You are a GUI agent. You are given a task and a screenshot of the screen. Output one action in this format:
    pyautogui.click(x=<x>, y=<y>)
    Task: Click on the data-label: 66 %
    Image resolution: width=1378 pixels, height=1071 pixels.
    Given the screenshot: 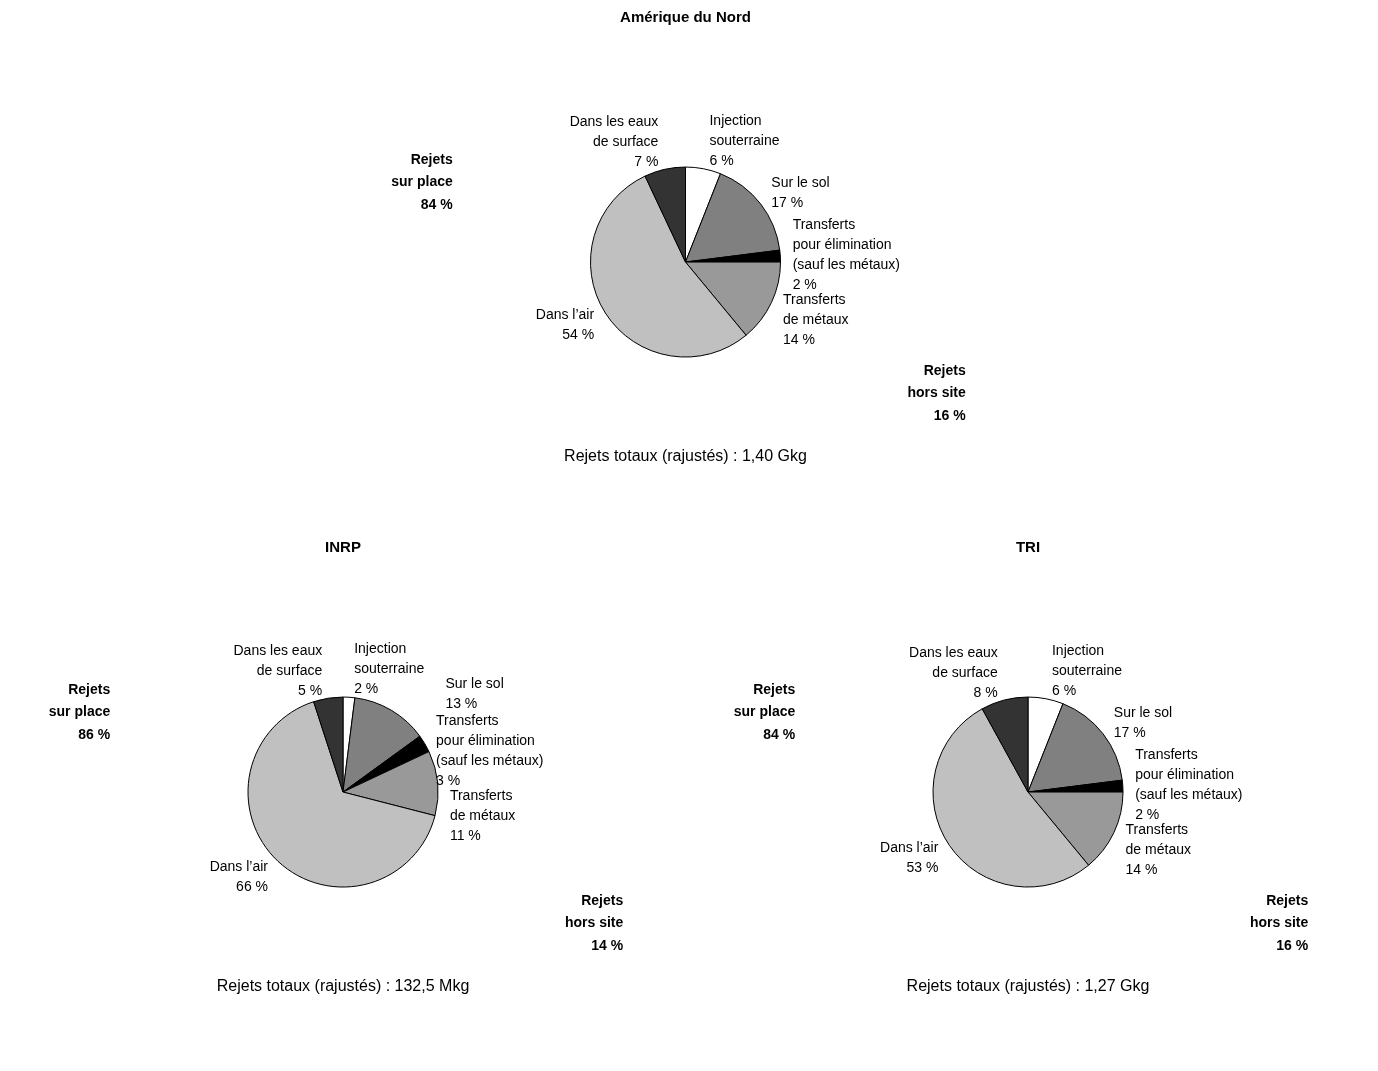 What is the action you would take?
    pyautogui.click(x=252, y=885)
    